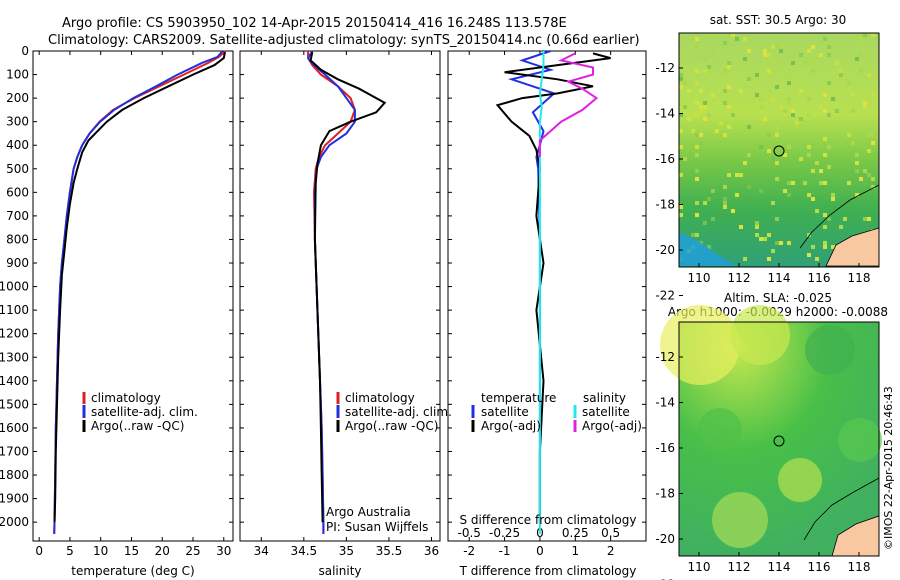 Image resolution: width=900 pixels, height=580 pixels. I want to click on legend-temperature-header: temperature, so click(518, 398).